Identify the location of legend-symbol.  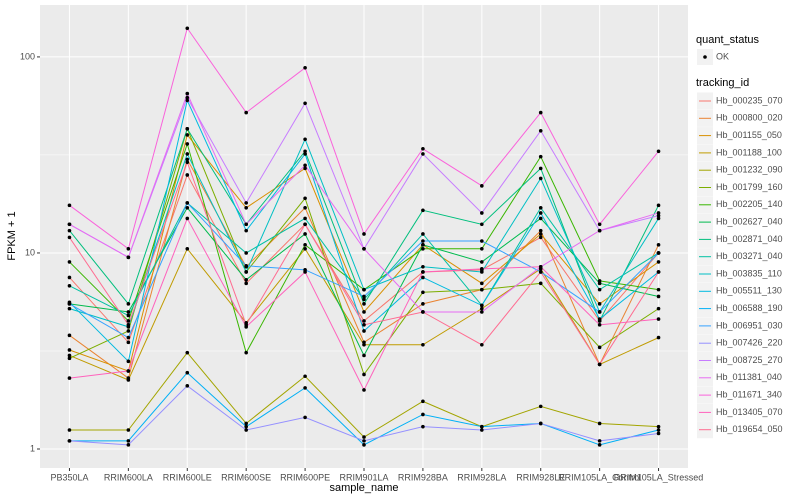
(705, 57).